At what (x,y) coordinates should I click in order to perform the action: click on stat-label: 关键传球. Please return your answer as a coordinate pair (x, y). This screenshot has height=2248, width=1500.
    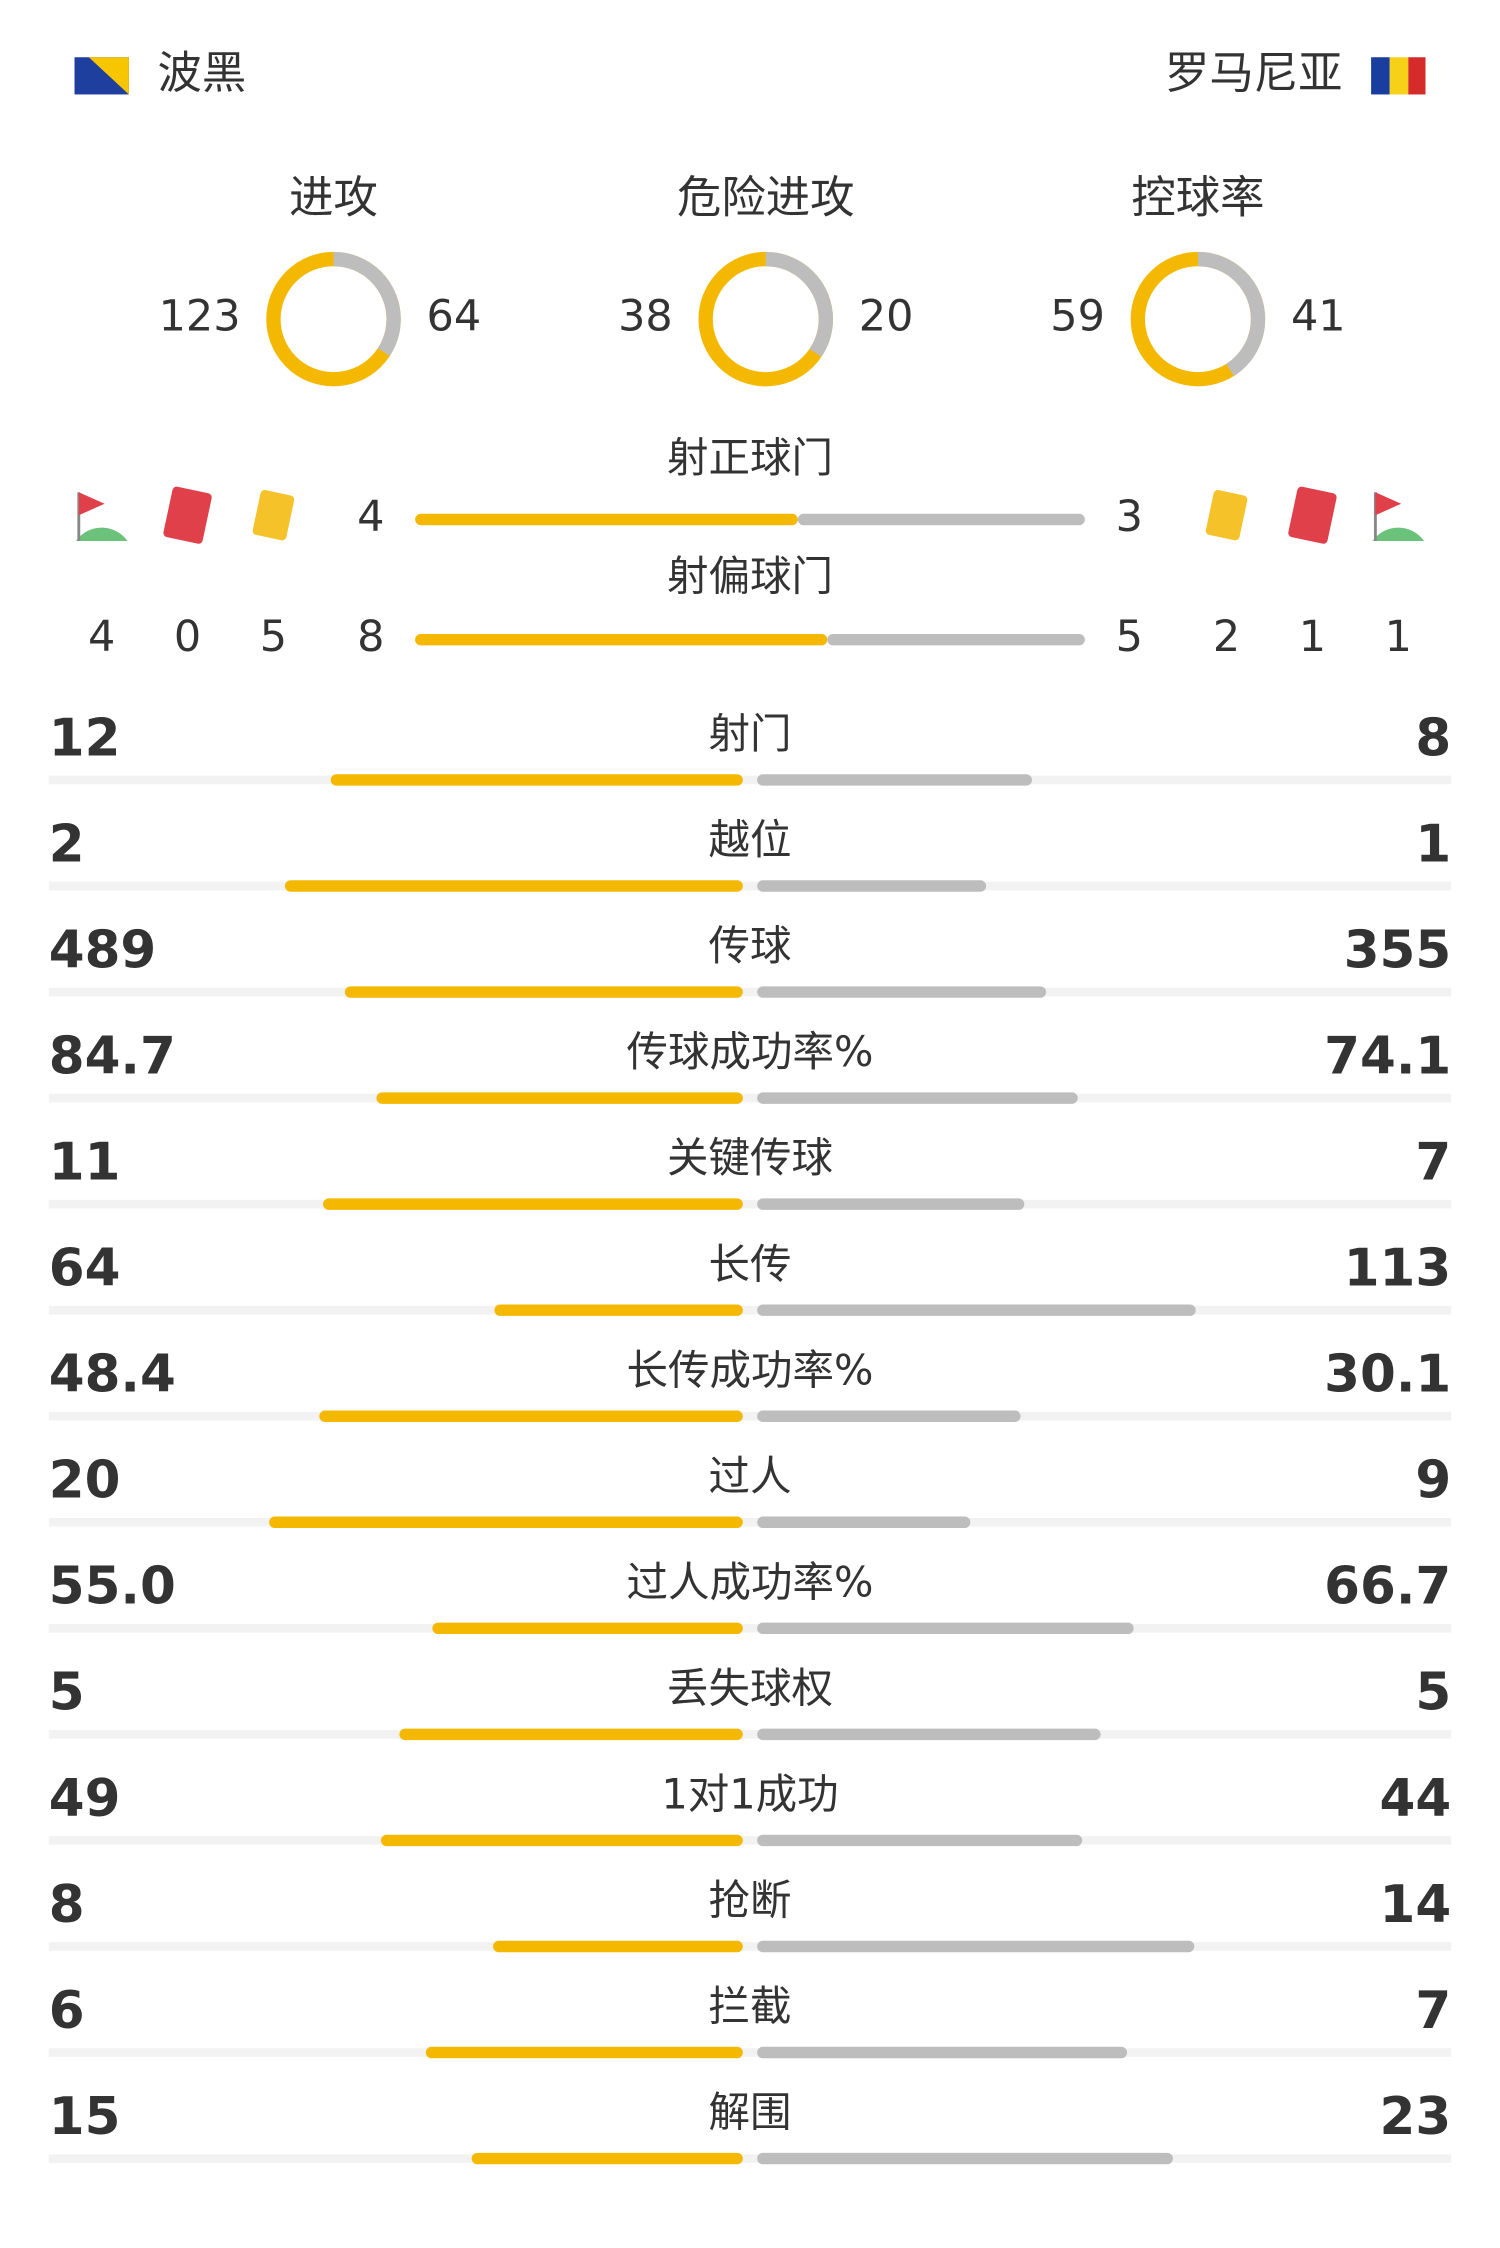
    Looking at the image, I should click on (750, 1157).